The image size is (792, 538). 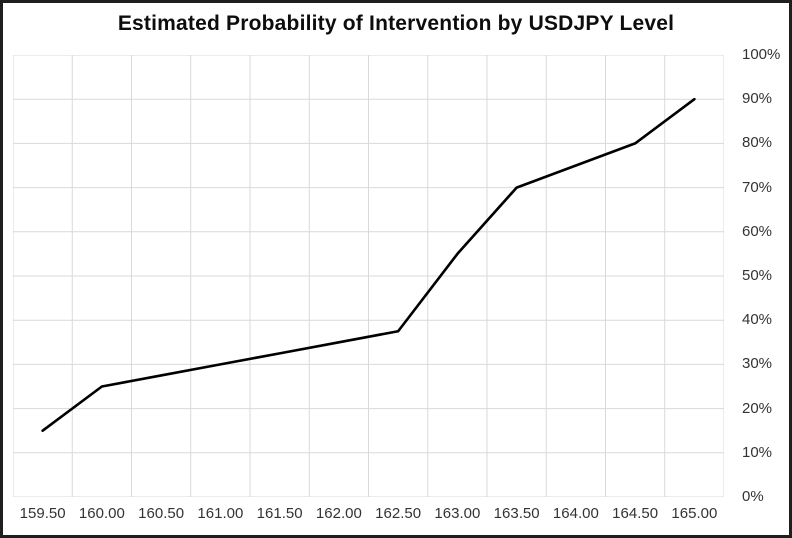 I want to click on y-axis-label: 40%, so click(x=757, y=320).